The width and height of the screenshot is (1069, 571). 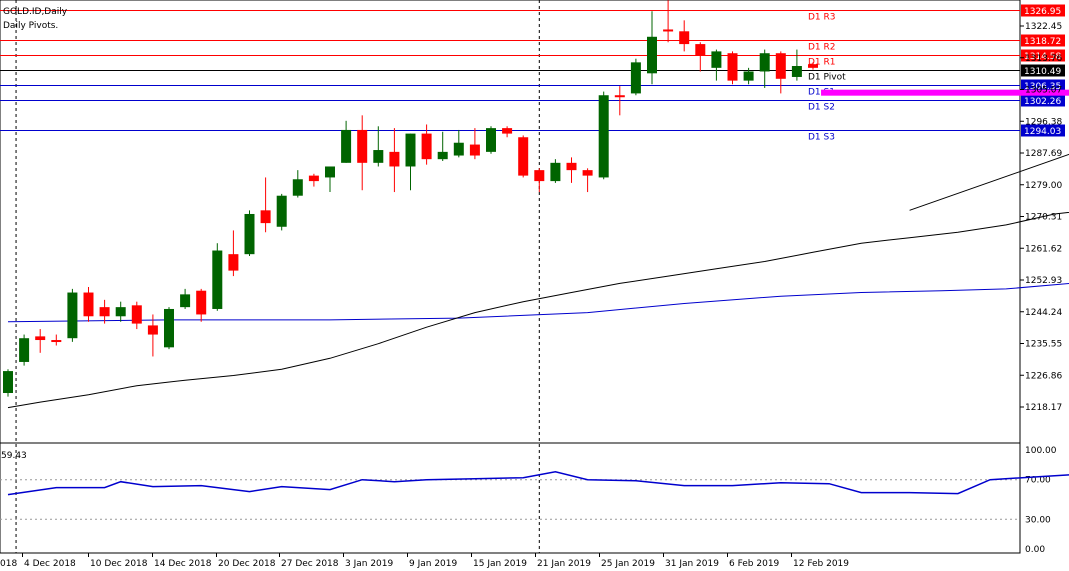 I want to click on overlay-layer, so click(x=945, y=150).